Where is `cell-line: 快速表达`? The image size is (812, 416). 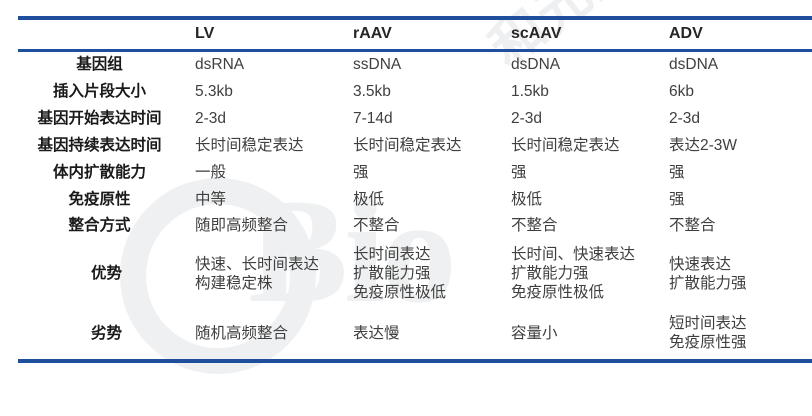 cell-line: 快速表达 is located at coordinates (700, 264).